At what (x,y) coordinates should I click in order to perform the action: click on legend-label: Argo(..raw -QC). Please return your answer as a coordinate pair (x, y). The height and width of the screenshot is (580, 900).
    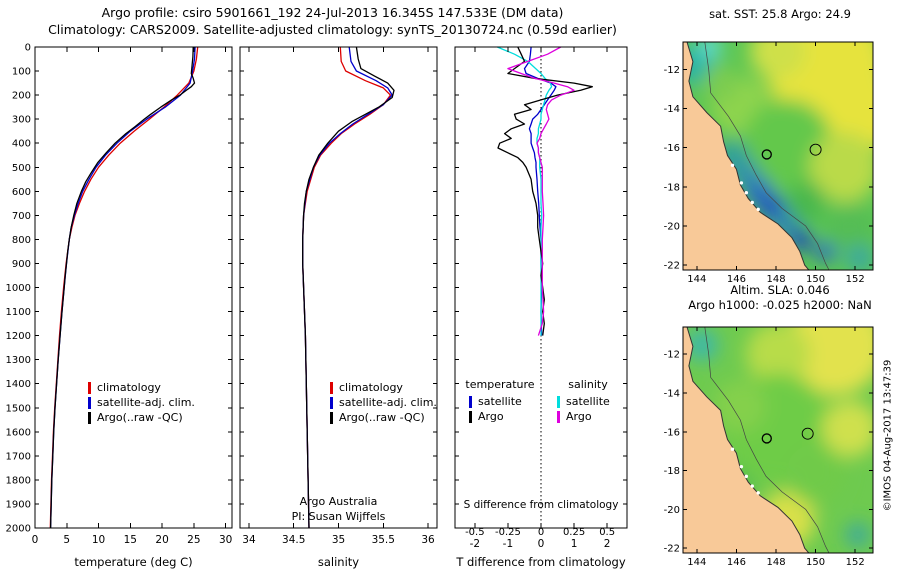
    Looking at the image, I should click on (140, 417).